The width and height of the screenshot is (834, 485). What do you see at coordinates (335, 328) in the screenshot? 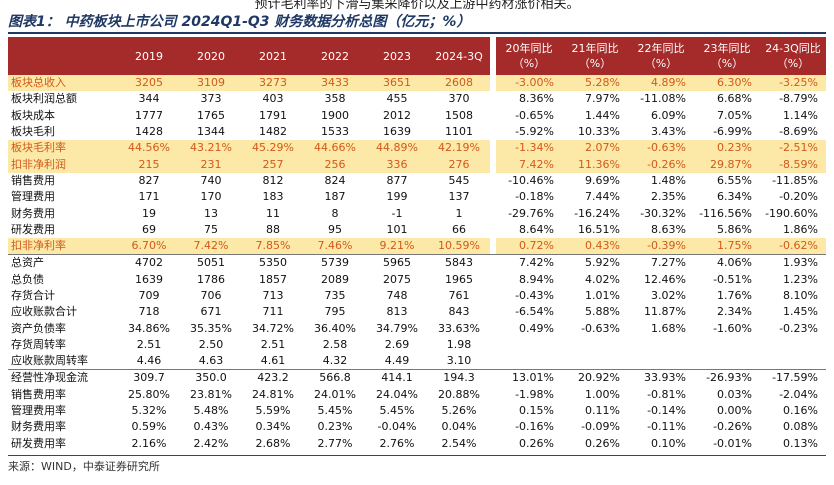
I see `value-cell: 36.40%` at bounding box center [335, 328].